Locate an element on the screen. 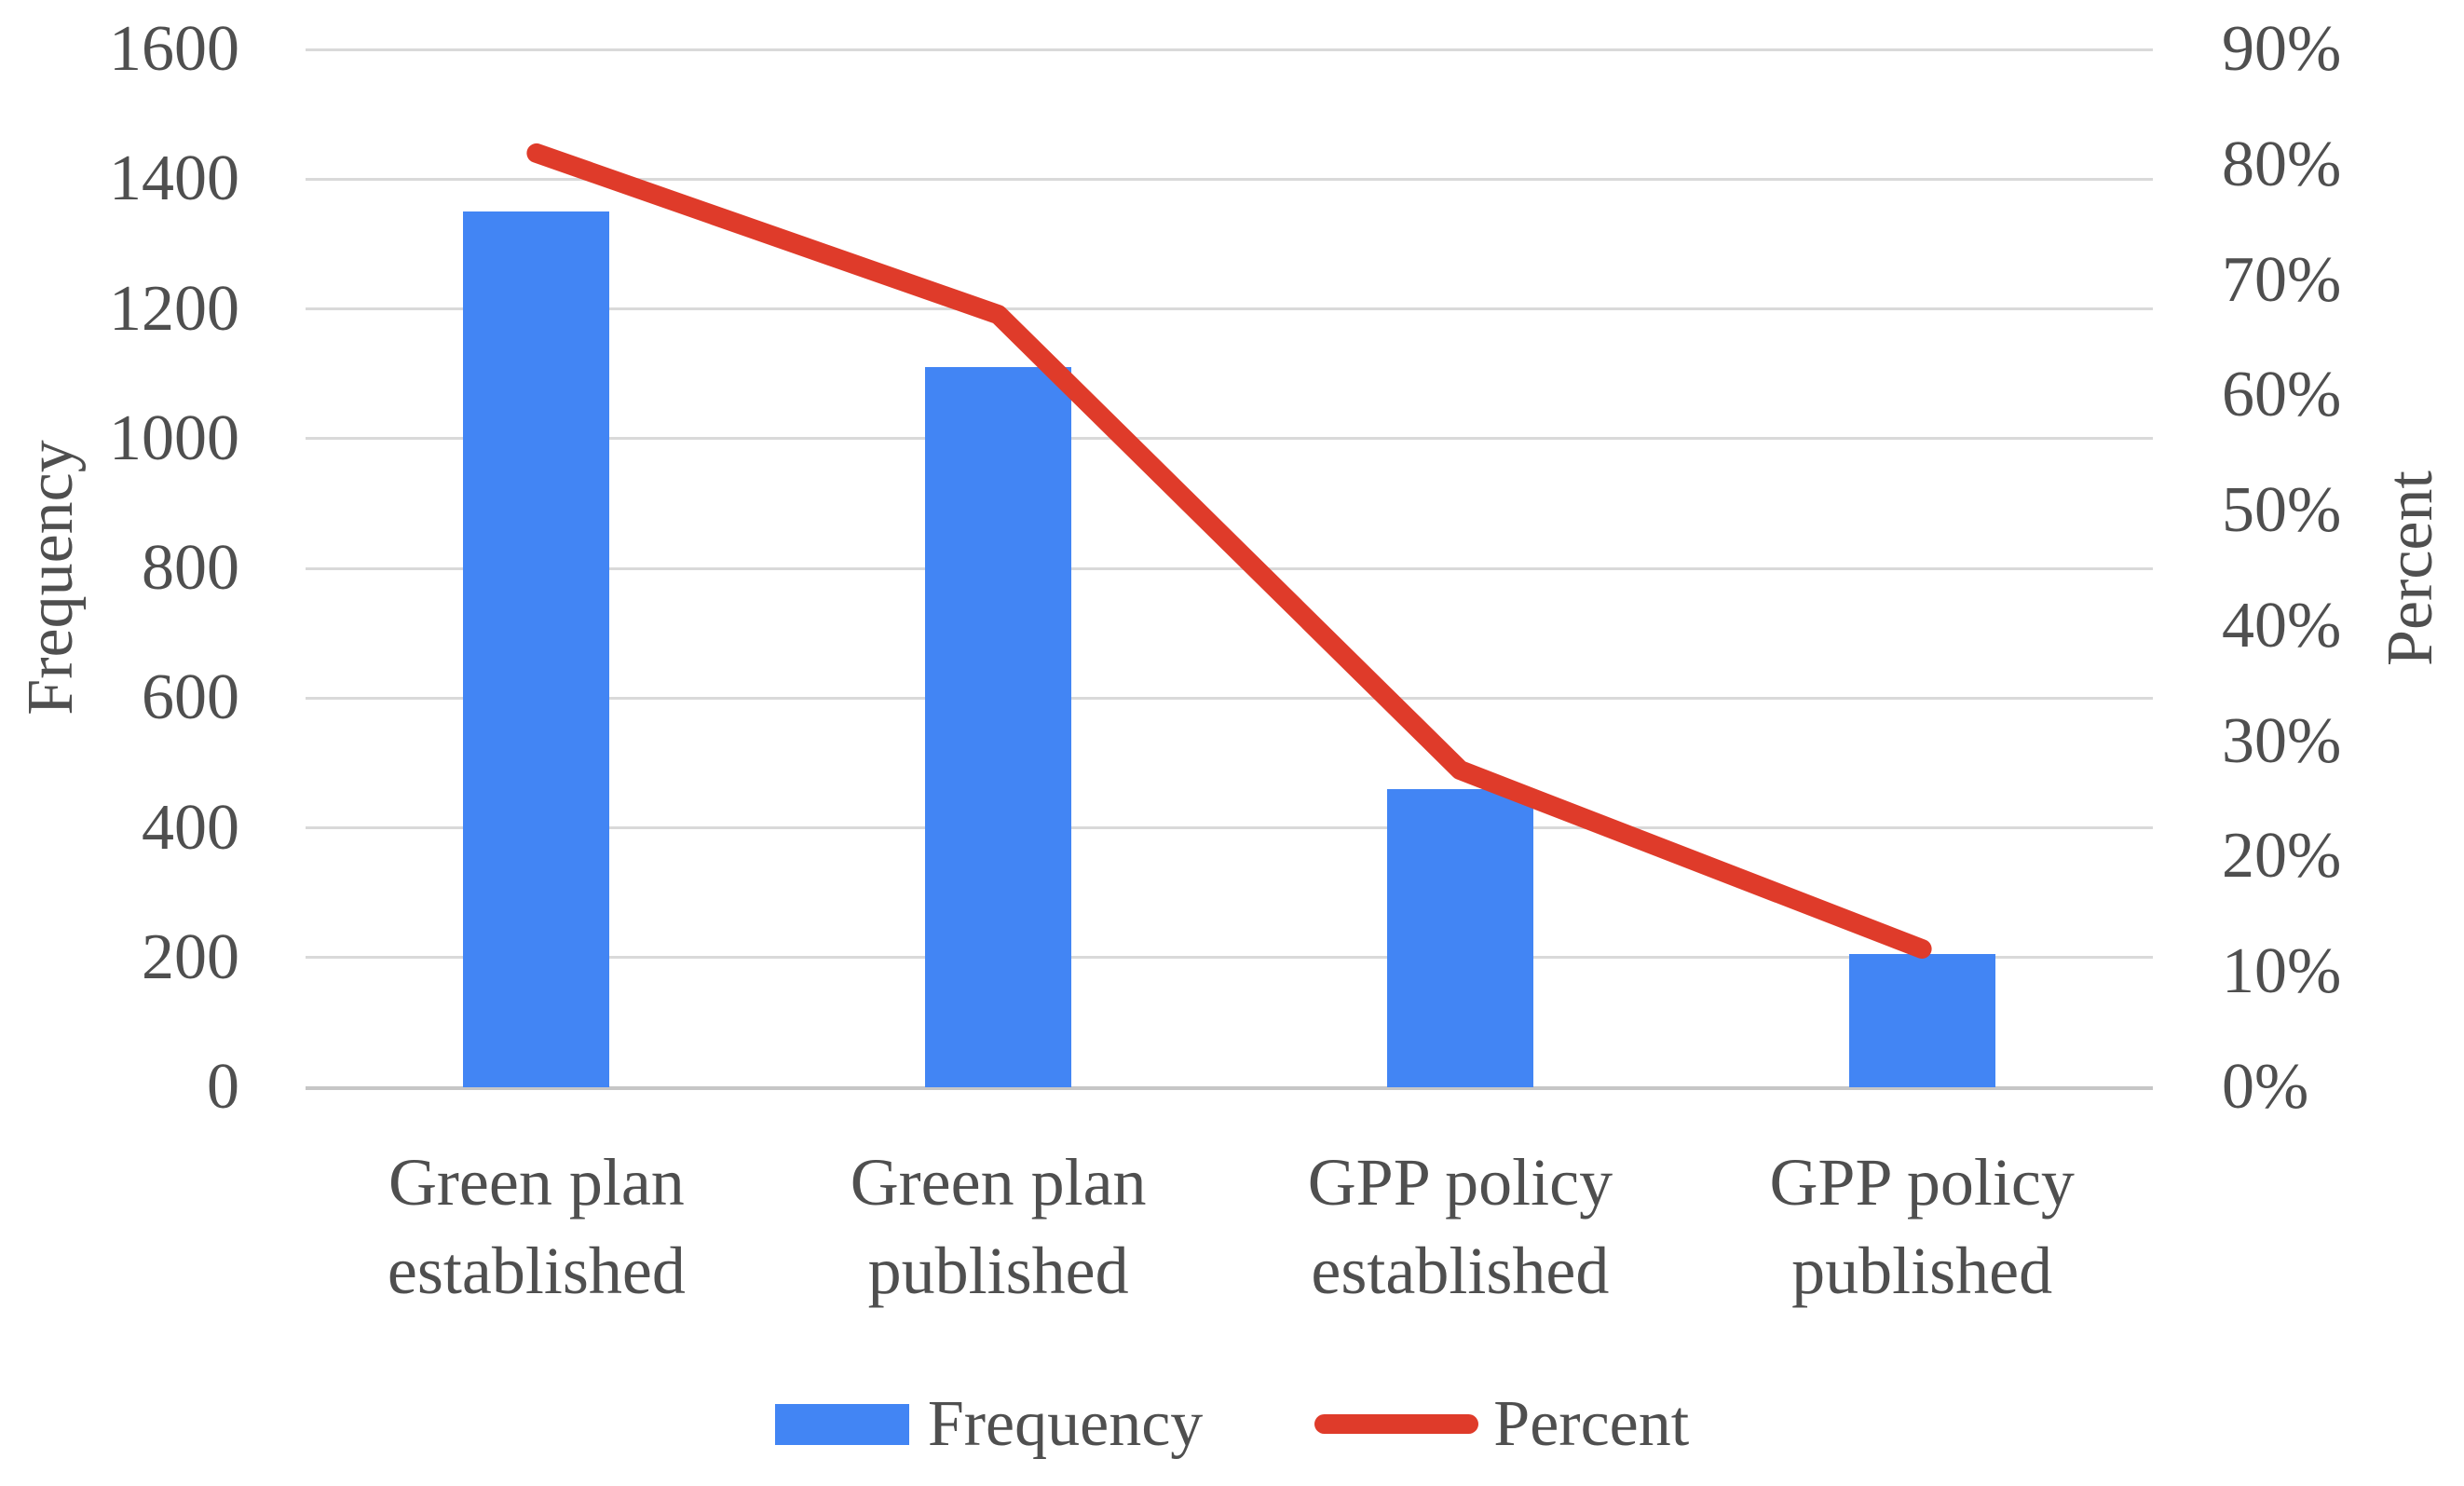  left-axis-title: Frequency is located at coordinates (51, 578).